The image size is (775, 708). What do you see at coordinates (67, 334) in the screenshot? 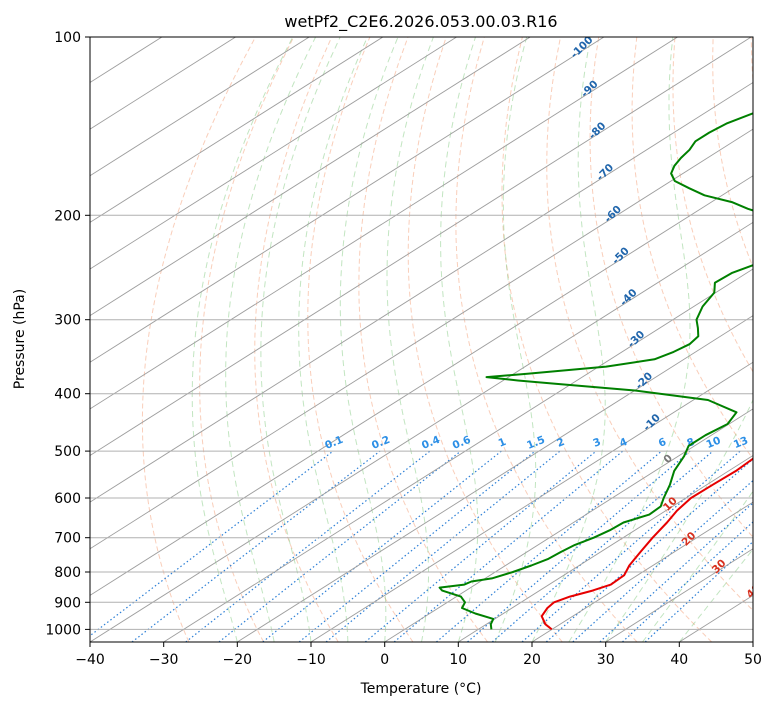
I see `y-axis: 100 200 300 400 500 600 700 800 900 1000` at bounding box center [67, 334].